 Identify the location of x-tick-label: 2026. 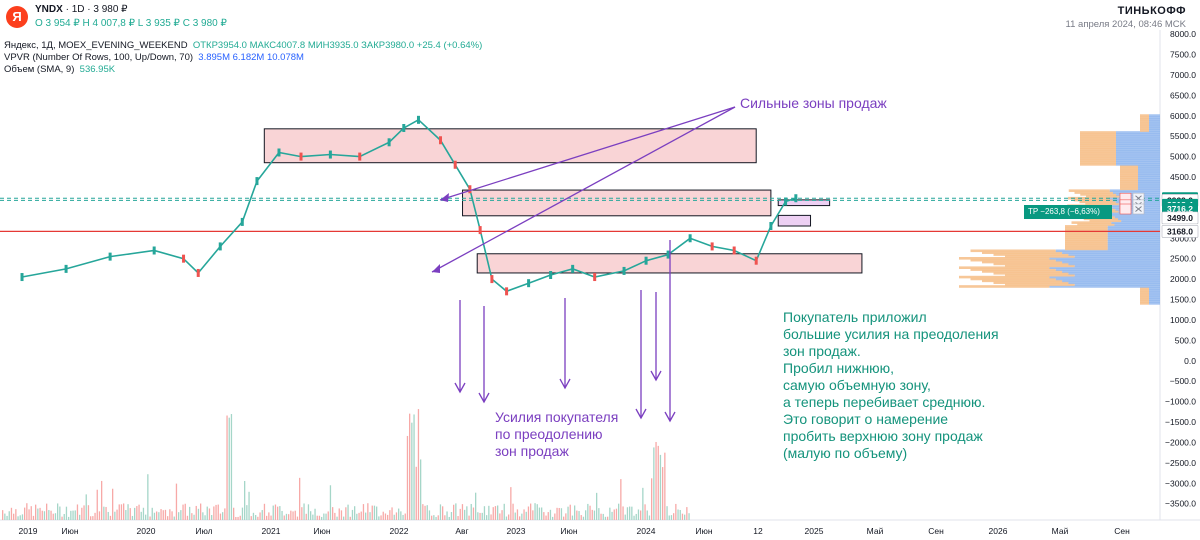
(998, 531).